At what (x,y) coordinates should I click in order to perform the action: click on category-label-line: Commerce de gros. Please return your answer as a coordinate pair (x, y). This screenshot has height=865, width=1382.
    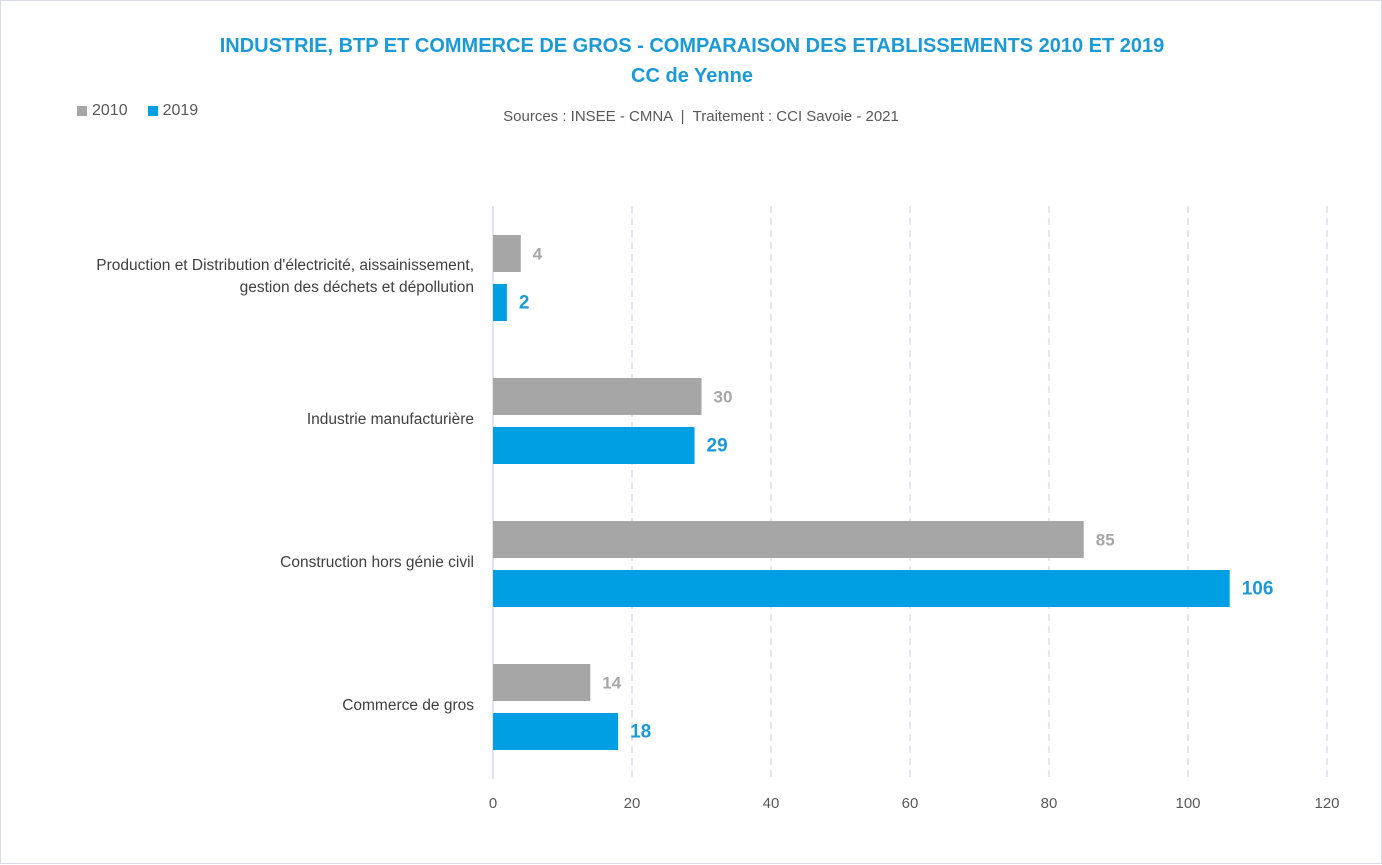
    Looking at the image, I should click on (408, 705).